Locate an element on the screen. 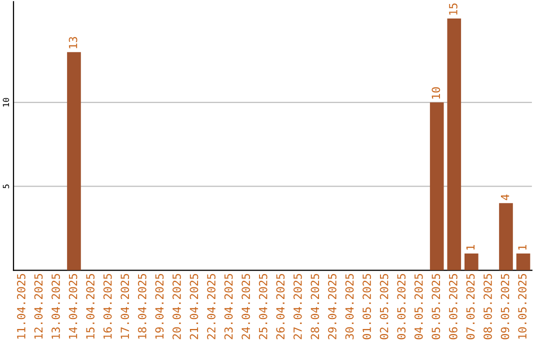 This screenshot has width=540, height=340. x-tick-label: 25.04.2025 is located at coordinates (263, 307).